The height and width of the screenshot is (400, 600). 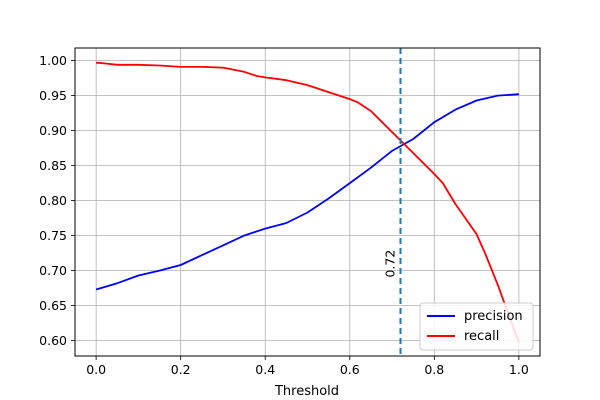 I want to click on y-tick-label: 0.95, so click(x=53, y=95).